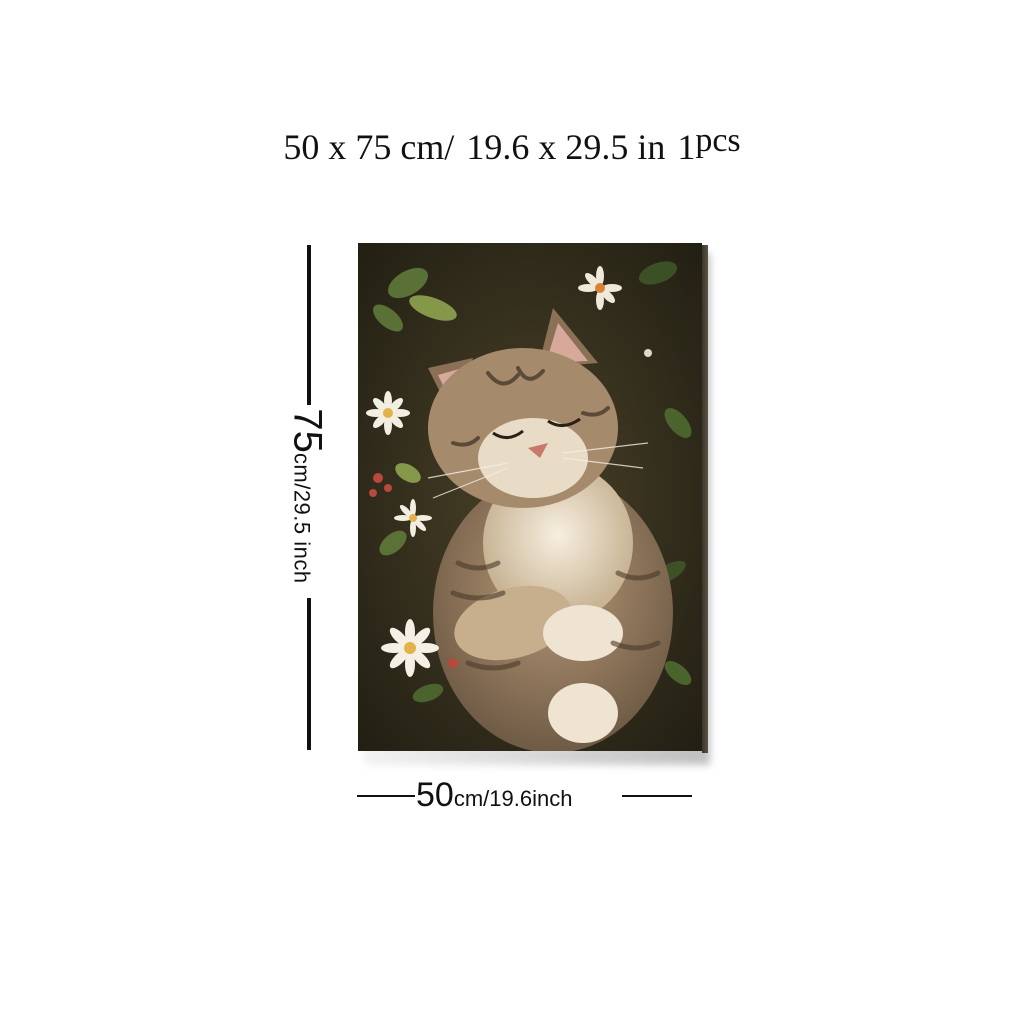  I want to click on daisy-group, so click(509, 471).